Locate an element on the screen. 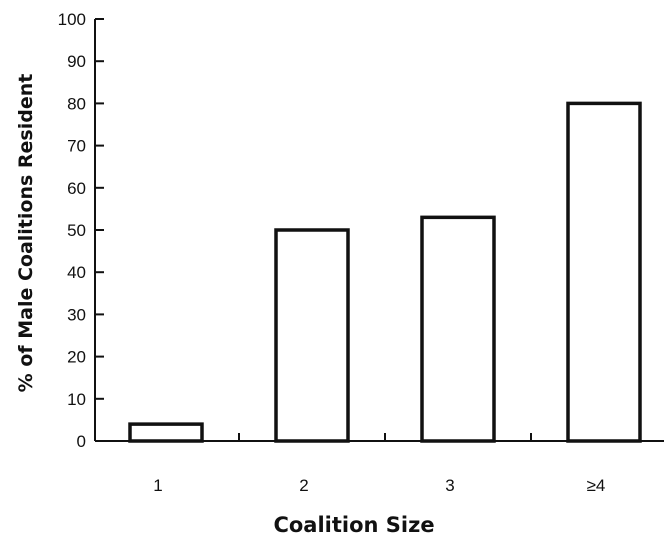 Image resolution: width=668 pixels, height=542 pixels. y-tick-label: 70 is located at coordinates (76, 146).